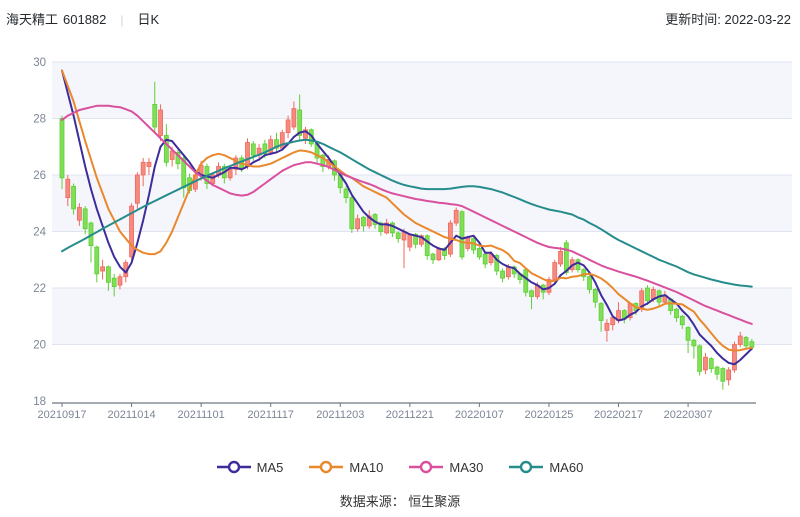 The image size is (800, 517). Describe the element at coordinates (479, 415) in the screenshot. I see `x-axis-label: 20220107` at that location.